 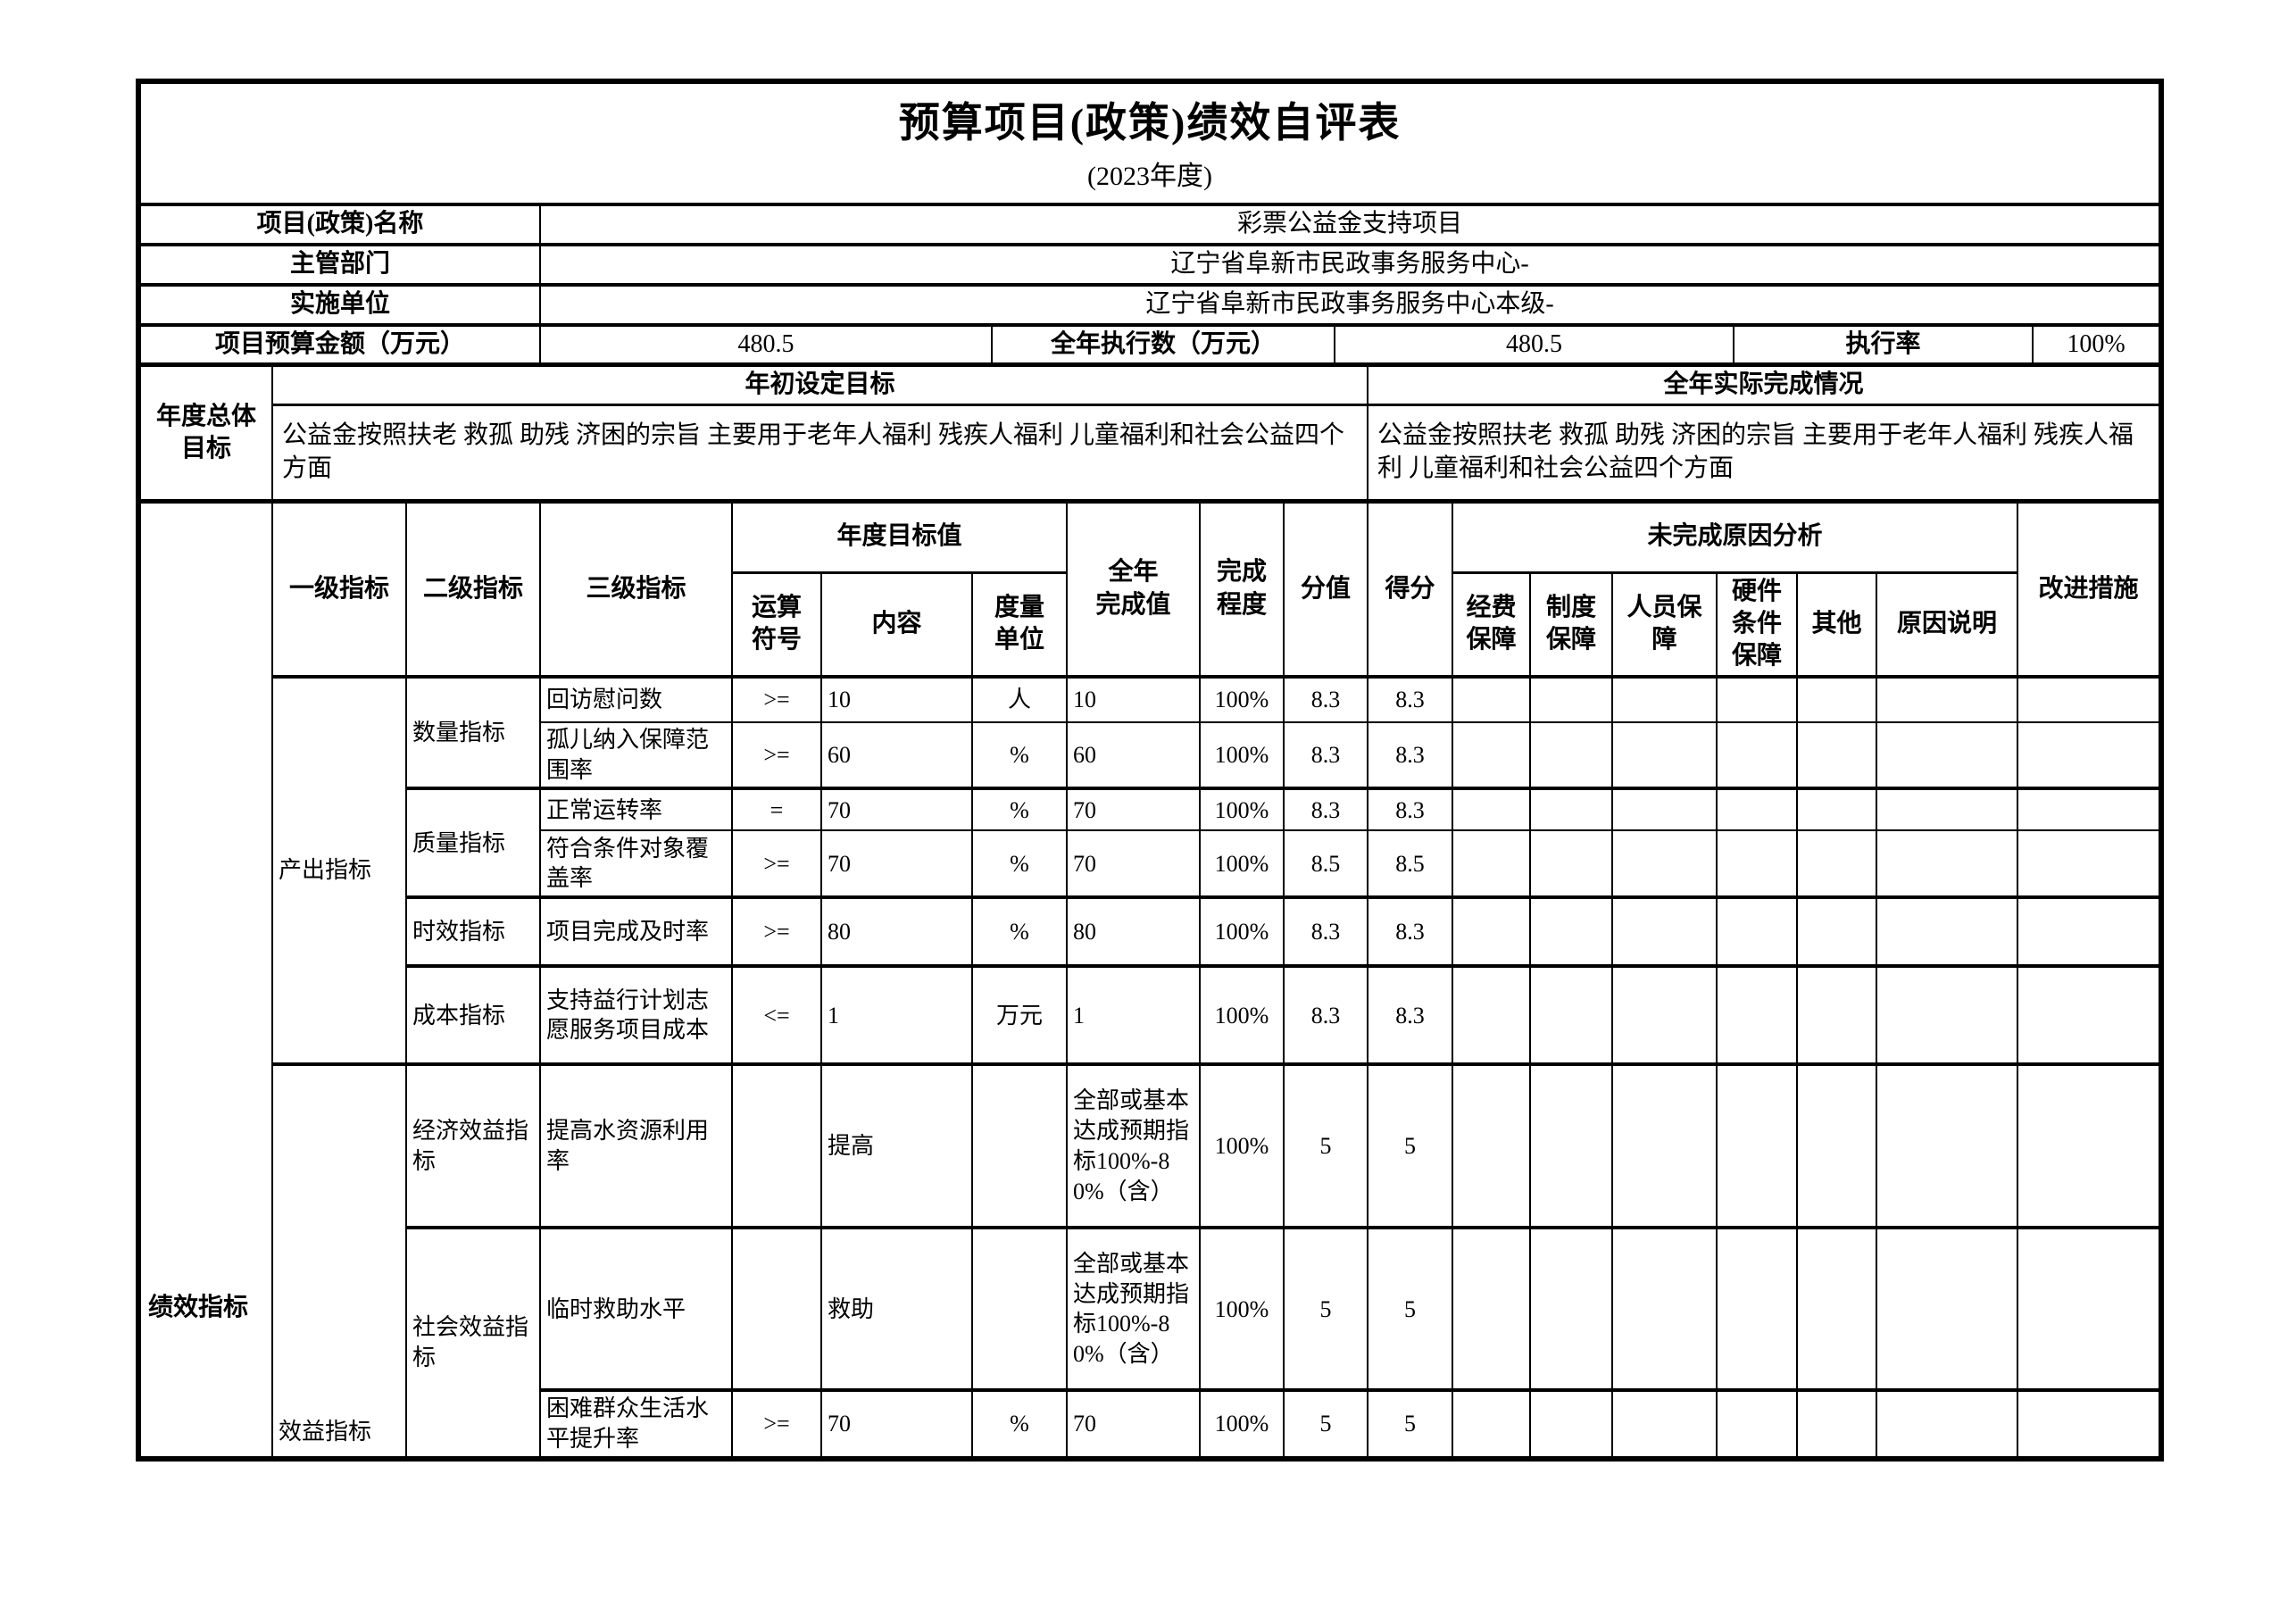 What do you see at coordinates (1764, 384) in the screenshot?
I see `actual-goal-header: 全年实际完成情况` at bounding box center [1764, 384].